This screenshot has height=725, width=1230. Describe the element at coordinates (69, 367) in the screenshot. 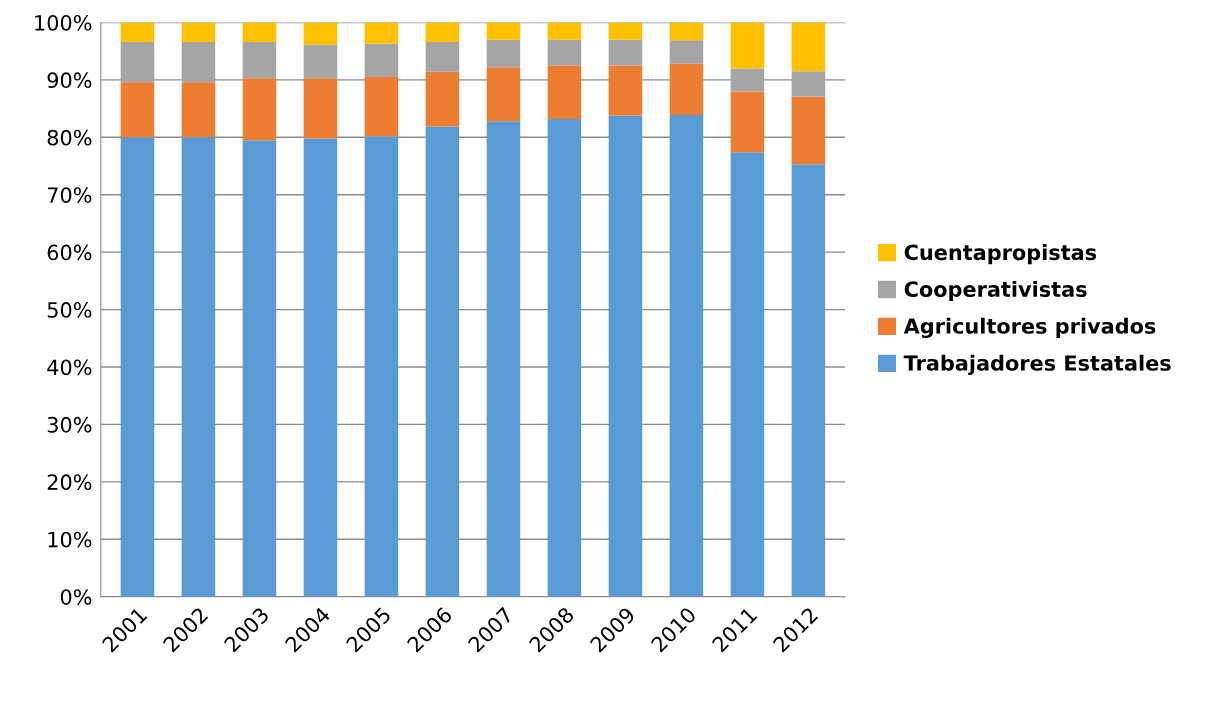

I see `y-tick-label: 40%` at that location.